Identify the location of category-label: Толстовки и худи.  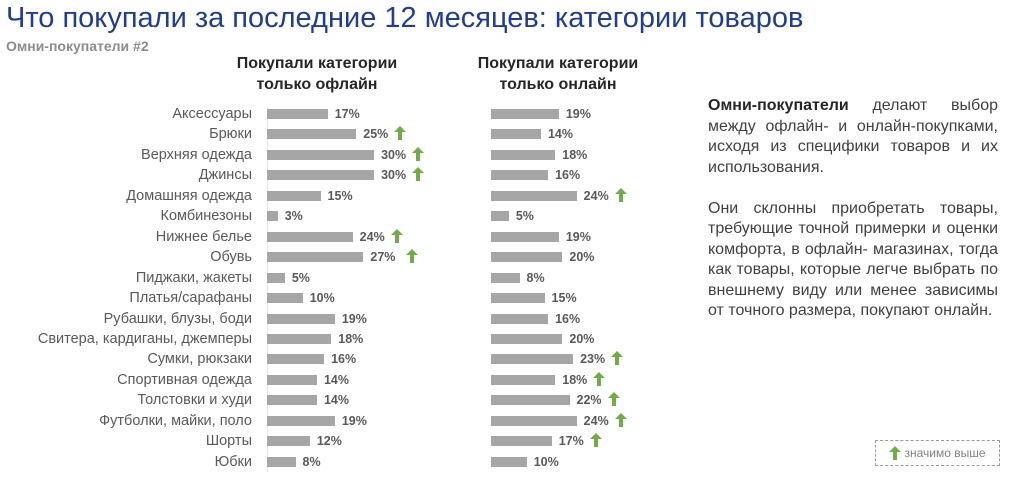
(194, 400).